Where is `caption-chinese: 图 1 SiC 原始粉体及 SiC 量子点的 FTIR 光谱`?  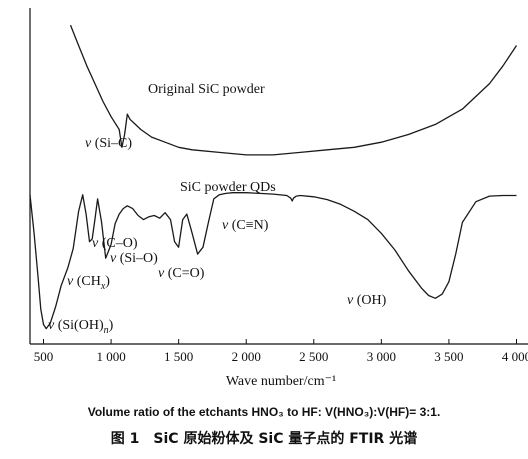 caption-chinese: 图 1 SiC 原始粉体及 SiC 量子点的 FTIR 光谱 is located at coordinates (264, 439).